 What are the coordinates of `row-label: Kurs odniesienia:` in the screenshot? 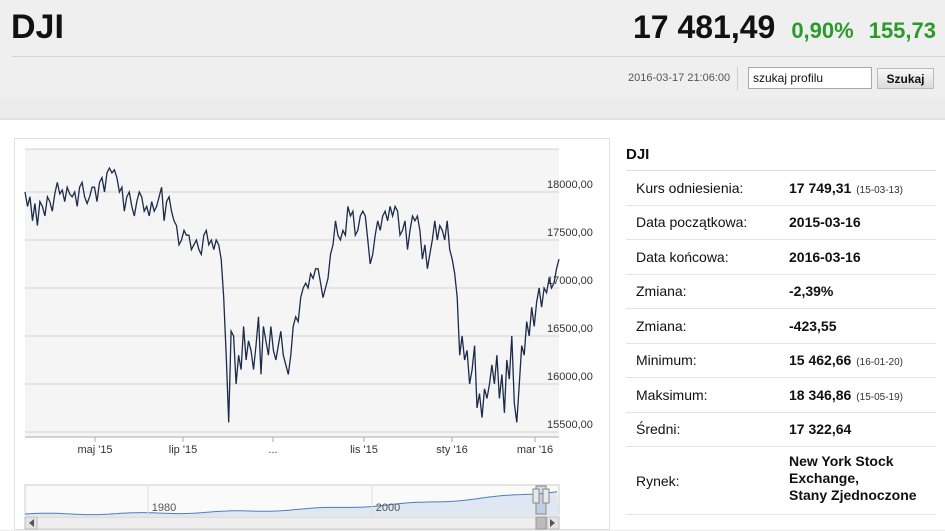 It's located at (690, 187).